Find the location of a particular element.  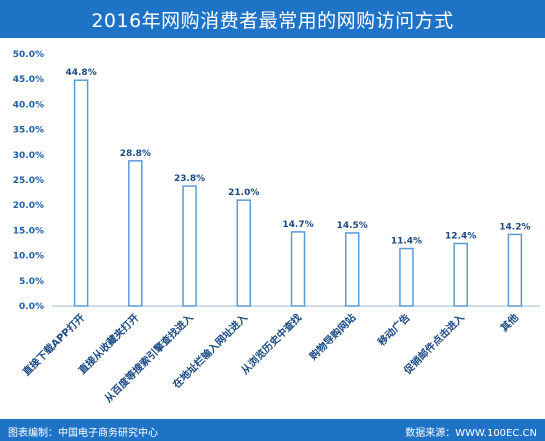

chart-title: 2016年网购消费者最常用的网购访问方式 is located at coordinates (272, 19).